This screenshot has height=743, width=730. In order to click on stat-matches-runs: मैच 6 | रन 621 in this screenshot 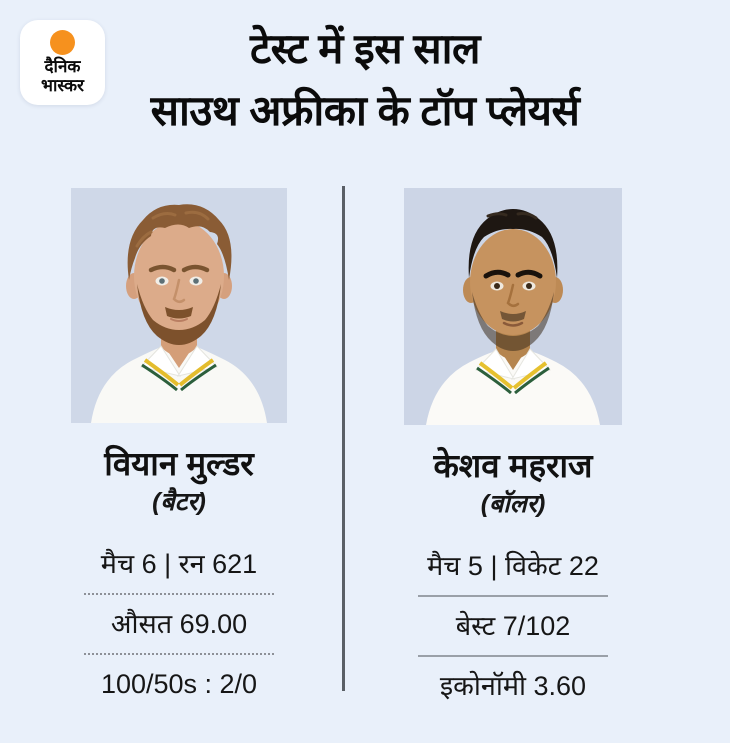, I will do `click(179, 564)`.